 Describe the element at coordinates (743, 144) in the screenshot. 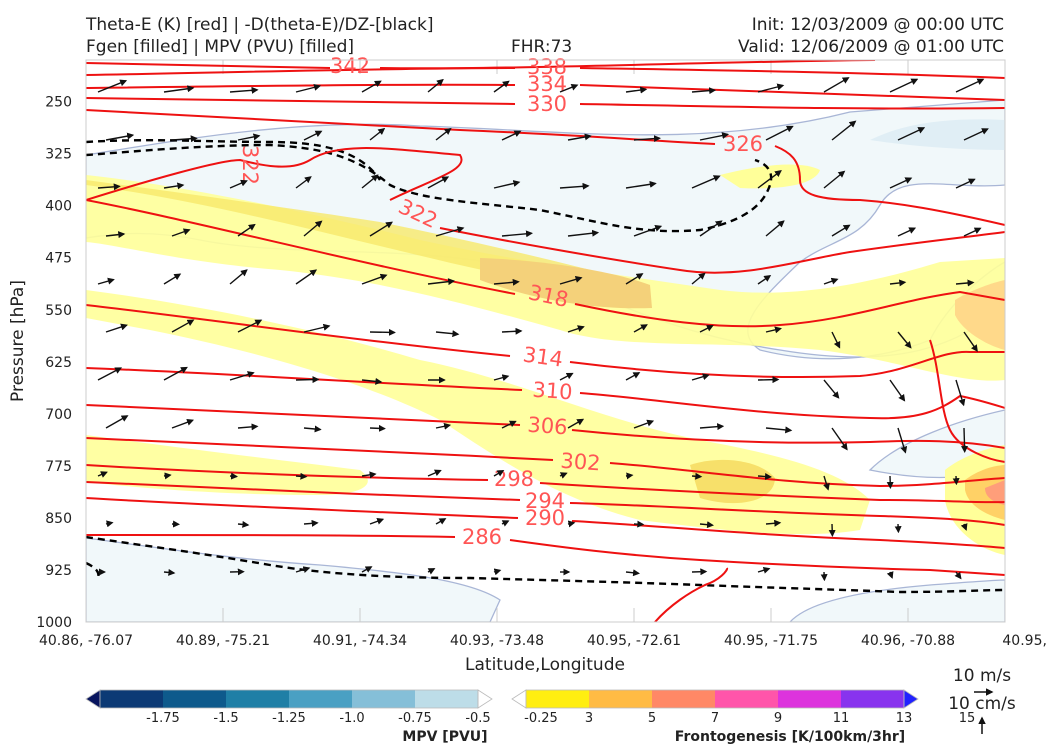

I see `theta-e-label: 326` at that location.